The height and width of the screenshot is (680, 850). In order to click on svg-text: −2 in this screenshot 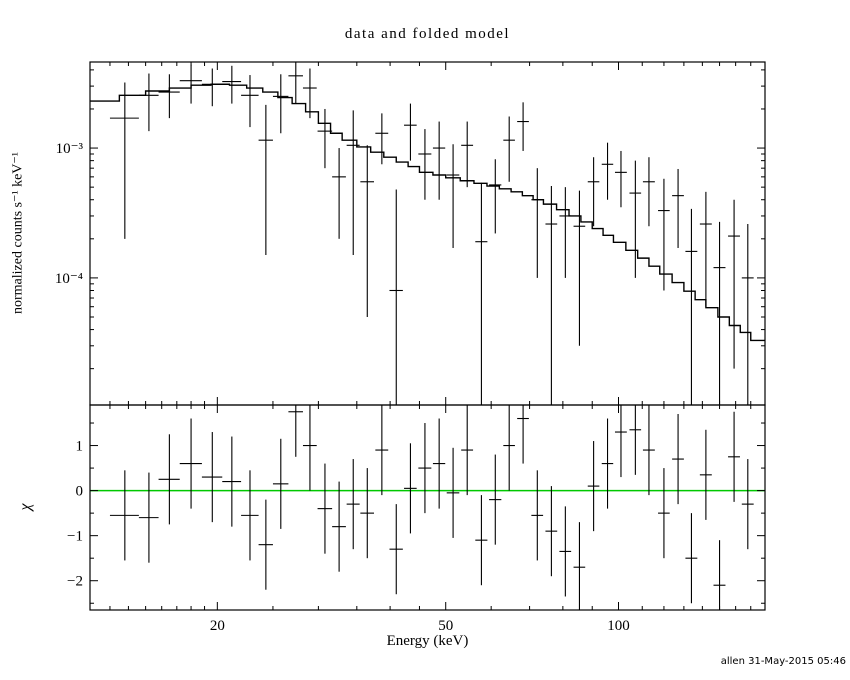, I will do `click(75, 582)`.